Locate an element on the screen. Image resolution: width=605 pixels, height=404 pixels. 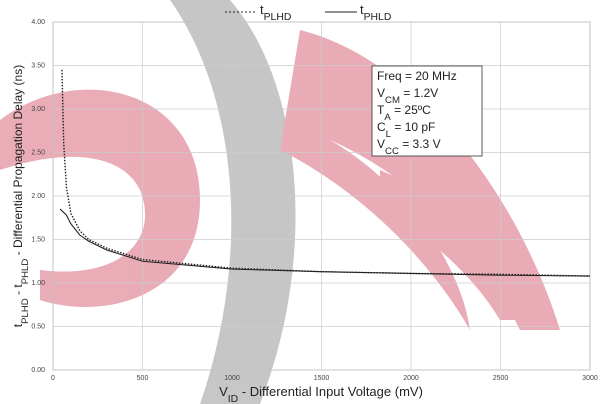
y-tick-label: 0.00 is located at coordinates (38, 370).